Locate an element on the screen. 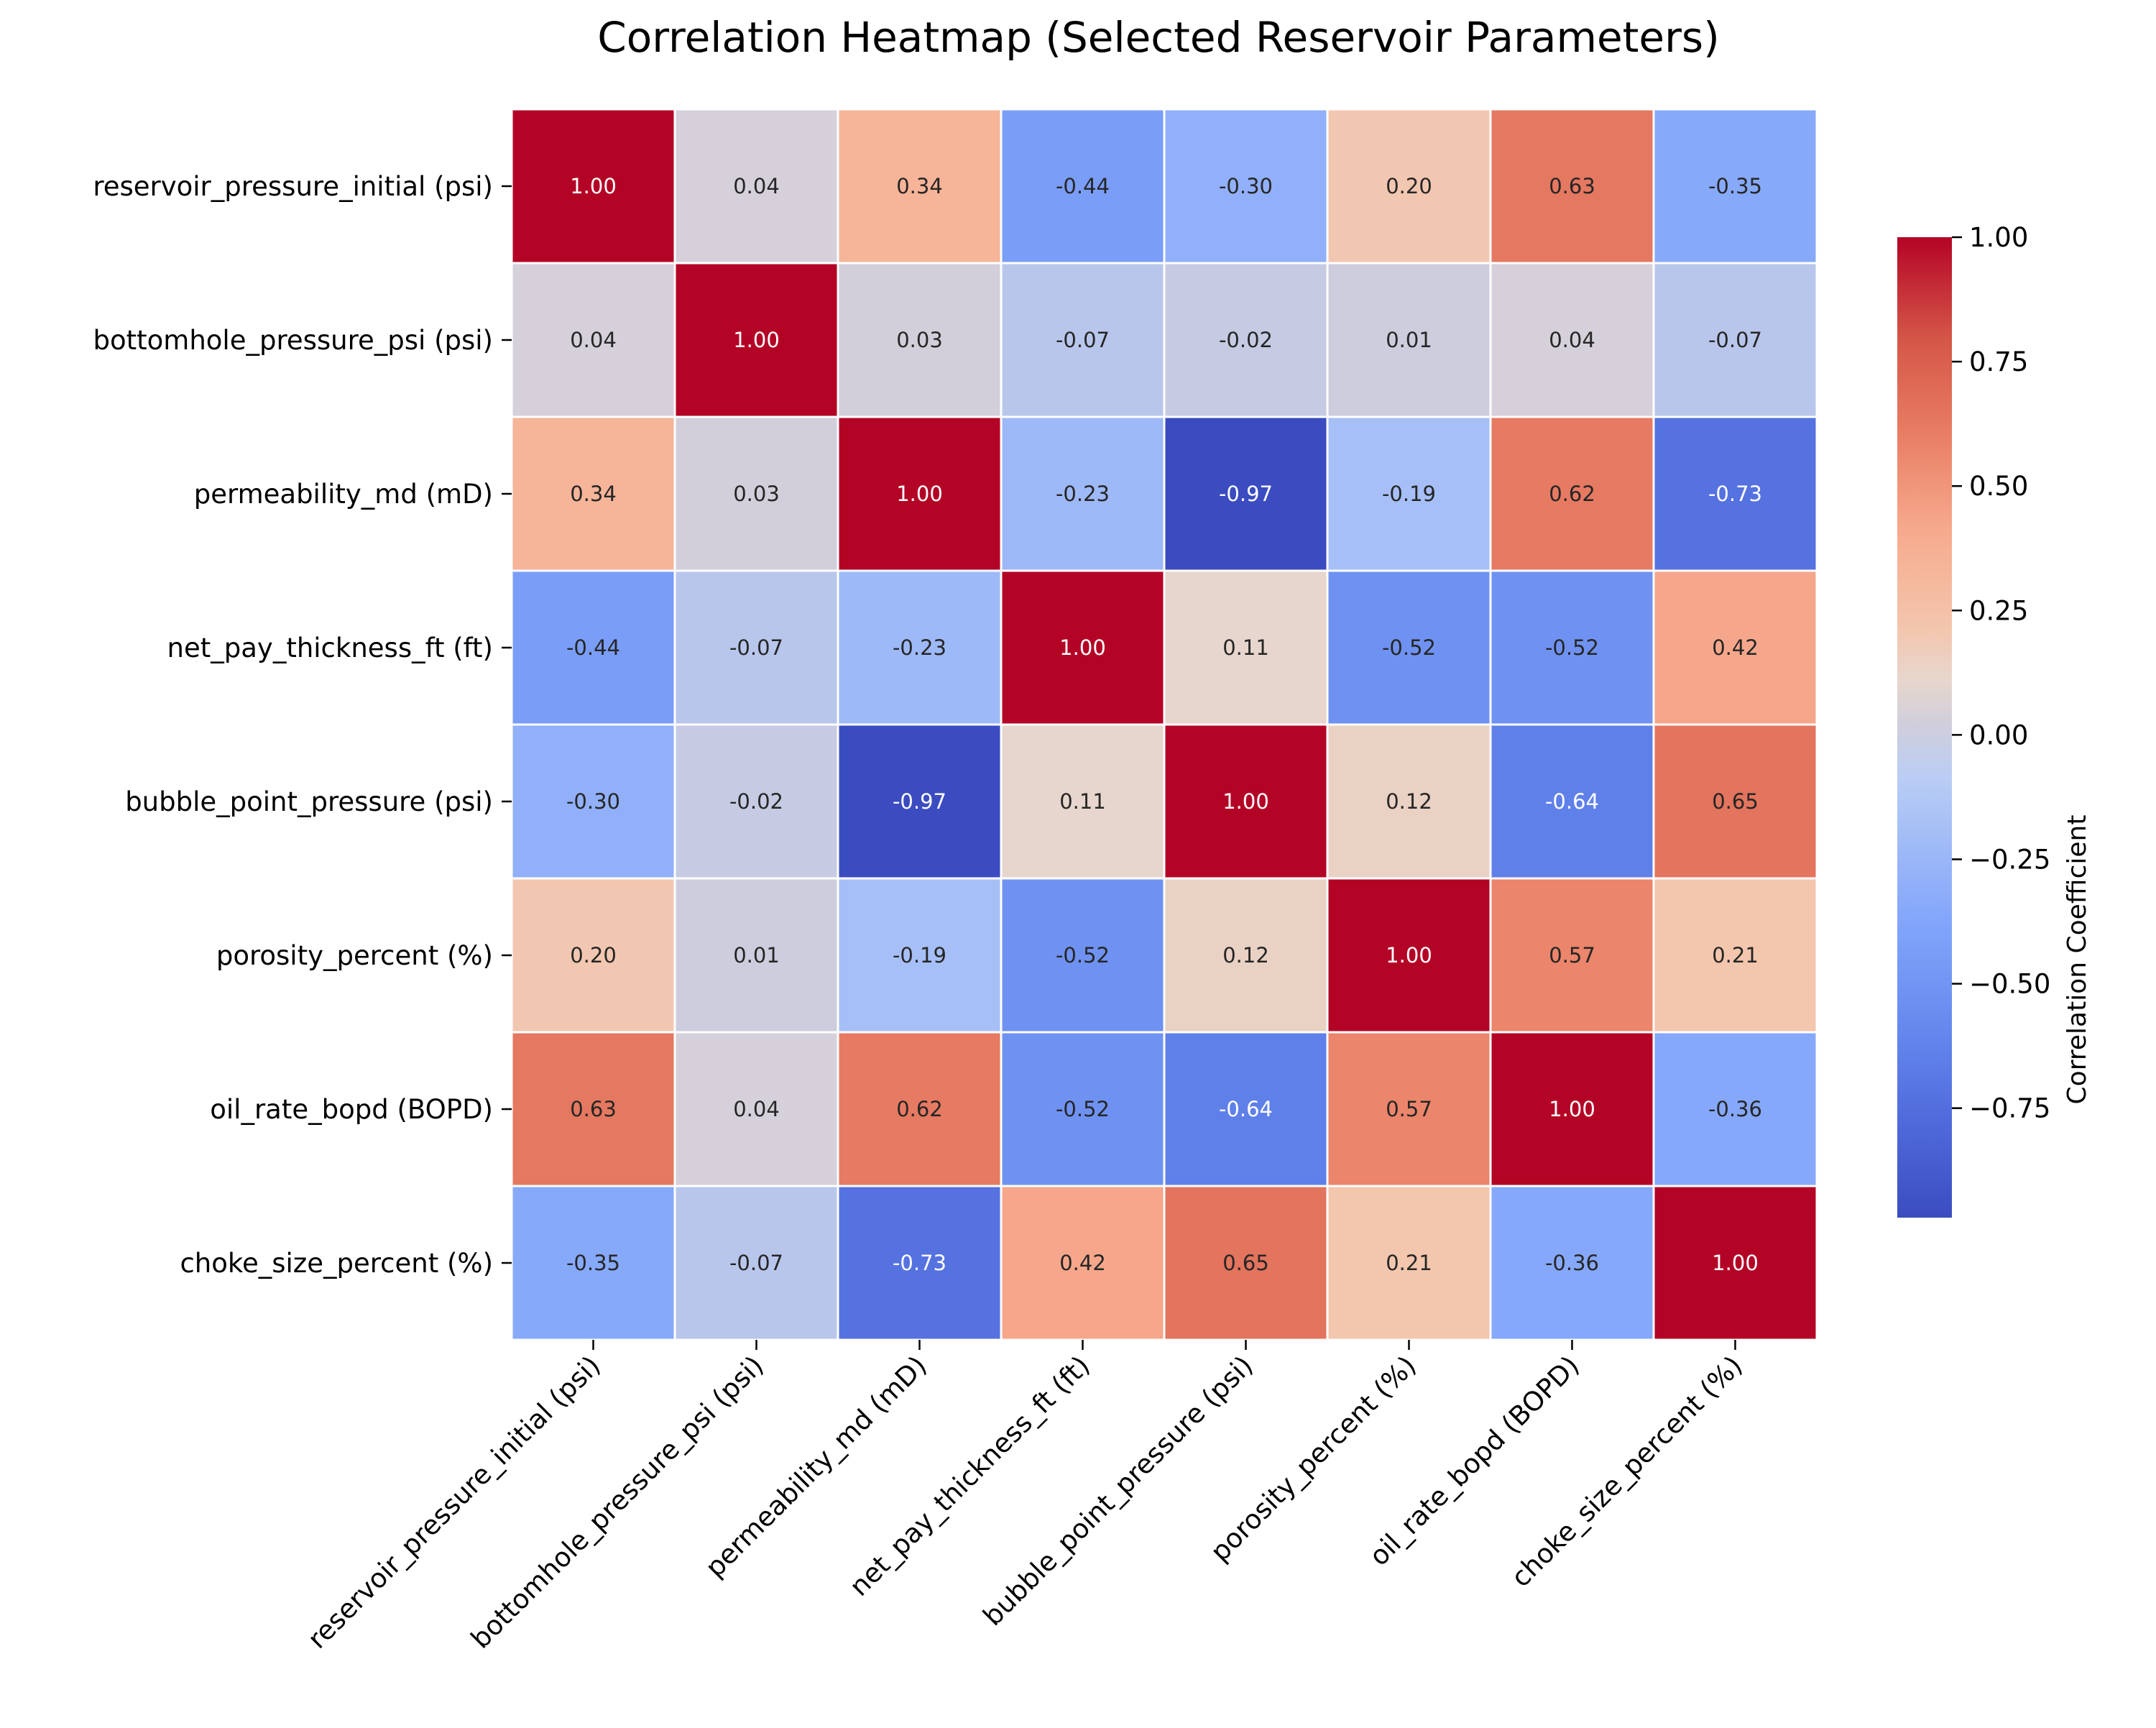 This screenshot has width=2156, height=1728. cell-value-label-r0-c7: -0.35 is located at coordinates (1735, 186).